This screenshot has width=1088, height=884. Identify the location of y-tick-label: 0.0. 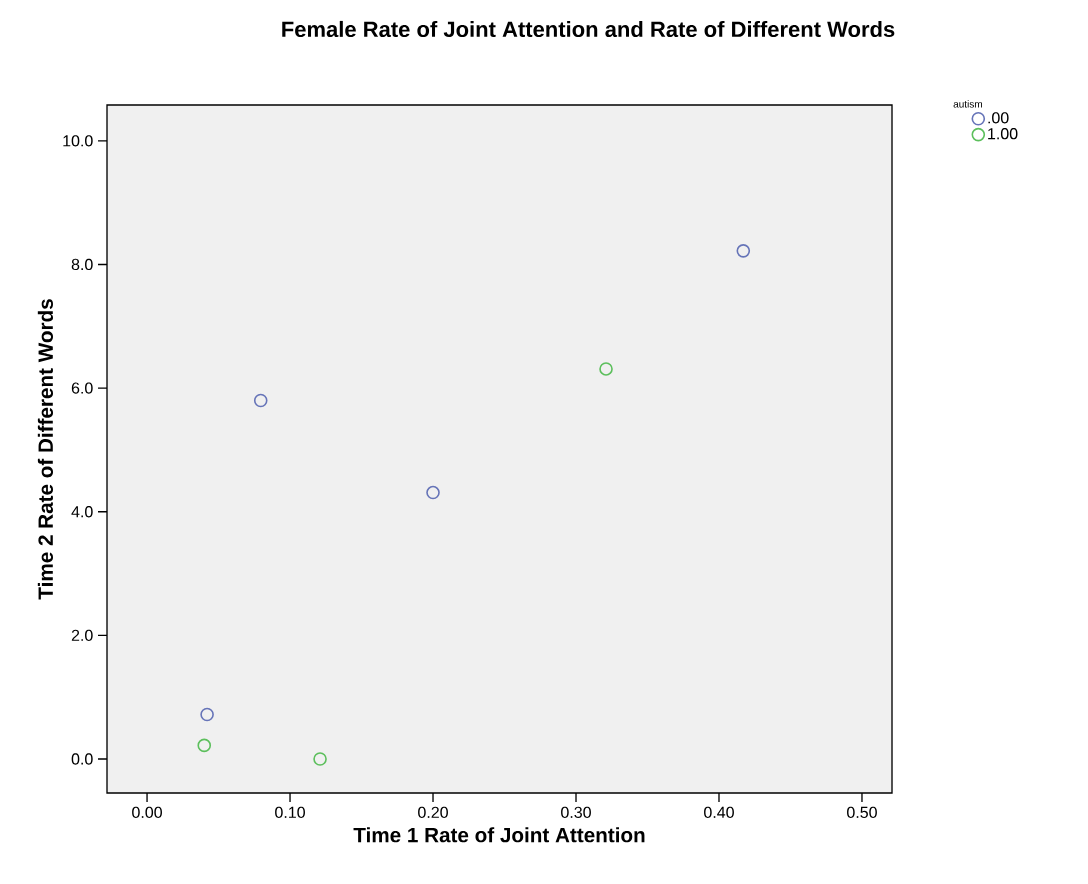
(82, 759).